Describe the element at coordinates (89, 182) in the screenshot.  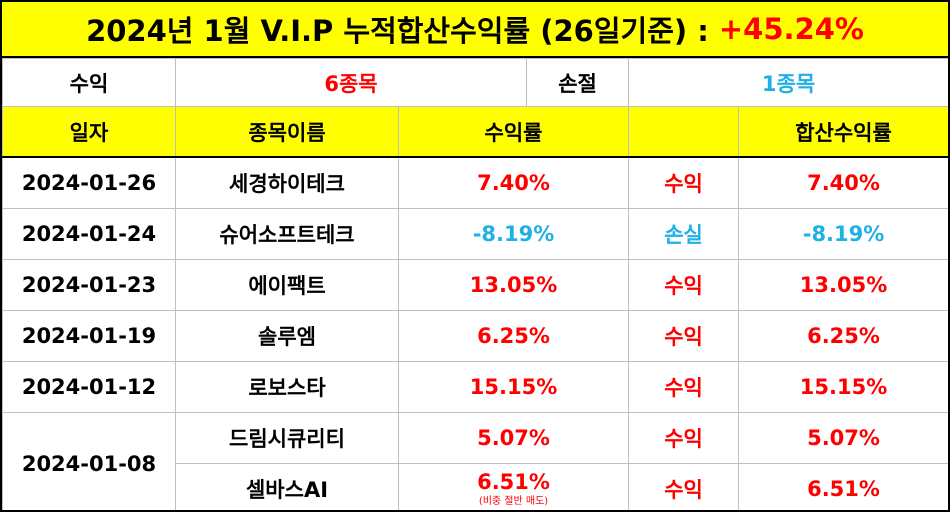
I see `row-date: 2024-01-26` at that location.